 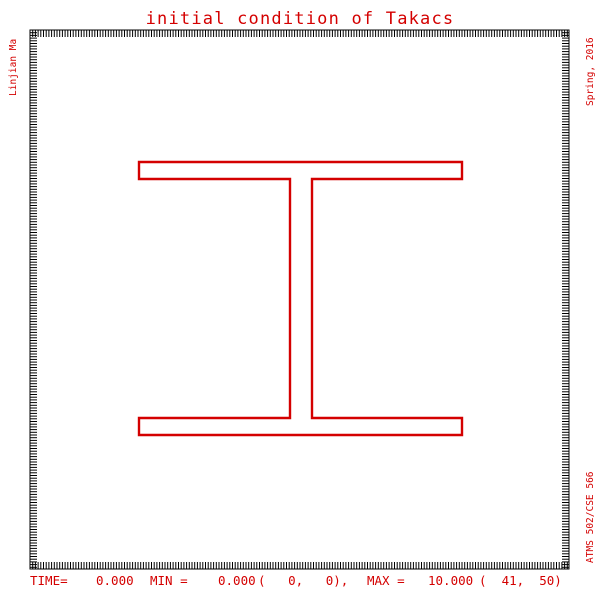 I want to click on author-label: Linjian Ma, so click(x=13, y=67).